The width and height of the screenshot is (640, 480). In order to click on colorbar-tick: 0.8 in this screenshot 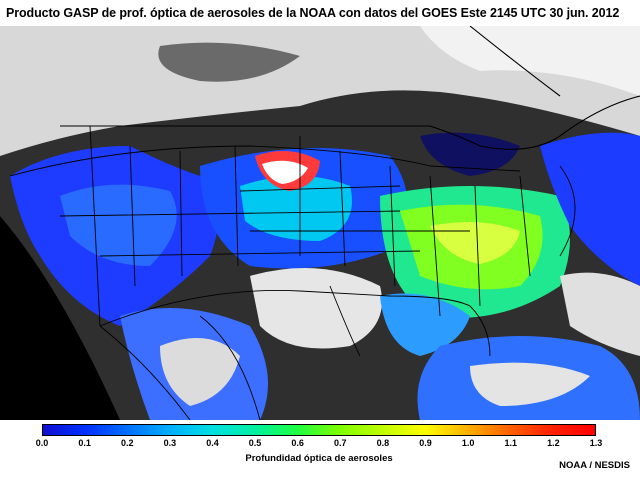, I will do `click(383, 443)`.